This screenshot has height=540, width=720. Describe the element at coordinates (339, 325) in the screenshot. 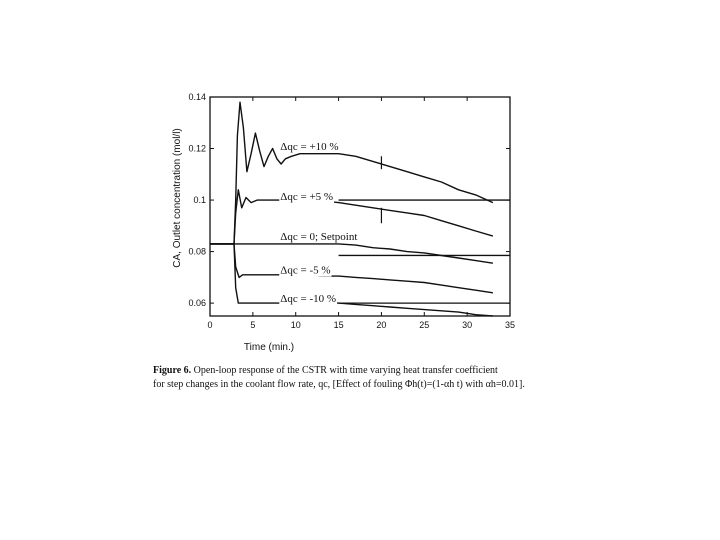

I see `x-tick-label: 15` at that location.